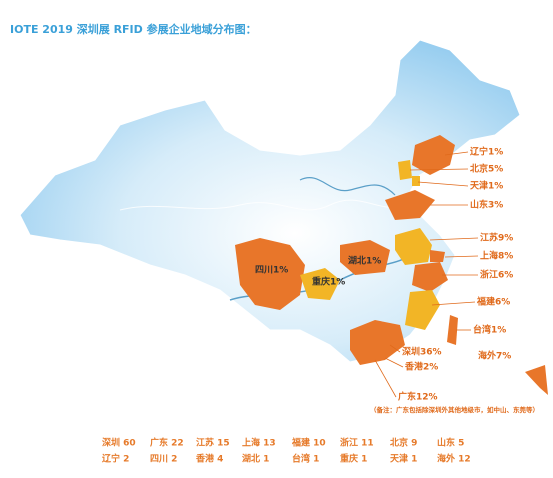 This screenshot has height=478, width=553. What do you see at coordinates (255, 459) in the screenshot?
I see `count-cell: 湖北 1` at bounding box center [255, 459].